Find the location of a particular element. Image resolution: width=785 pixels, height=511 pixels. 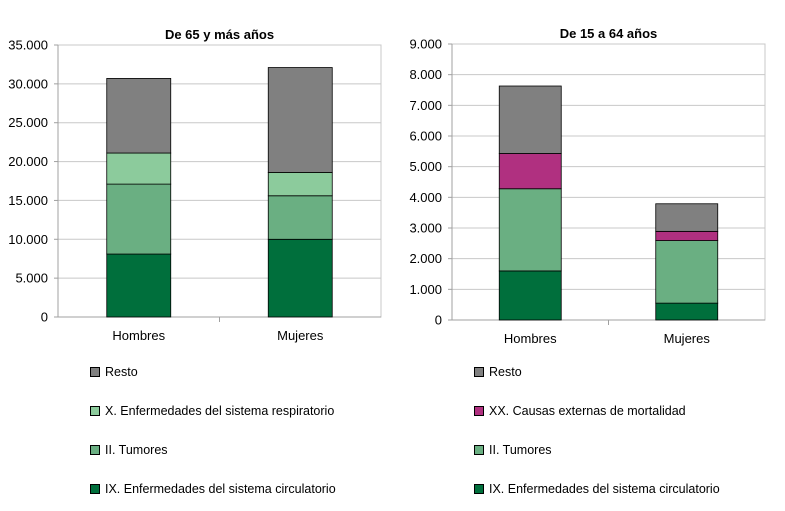

y-tick-label: 10.000 is located at coordinates (28, 239).